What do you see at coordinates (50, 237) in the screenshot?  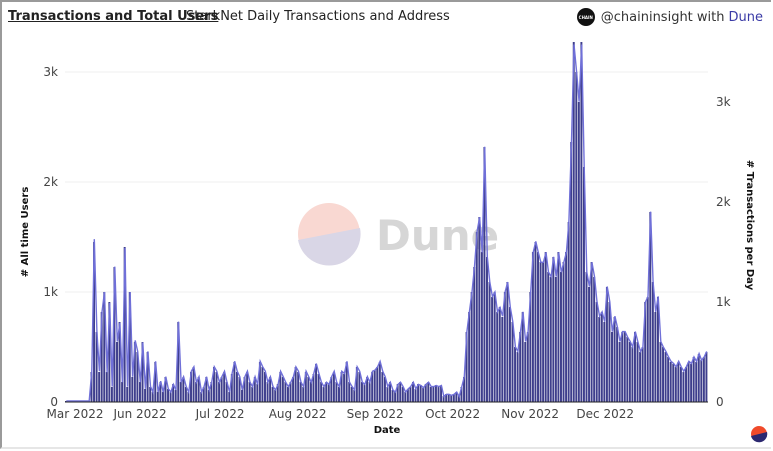 I see `left-axis-ticks: 0 1k 2k 3k` at bounding box center [50, 237].